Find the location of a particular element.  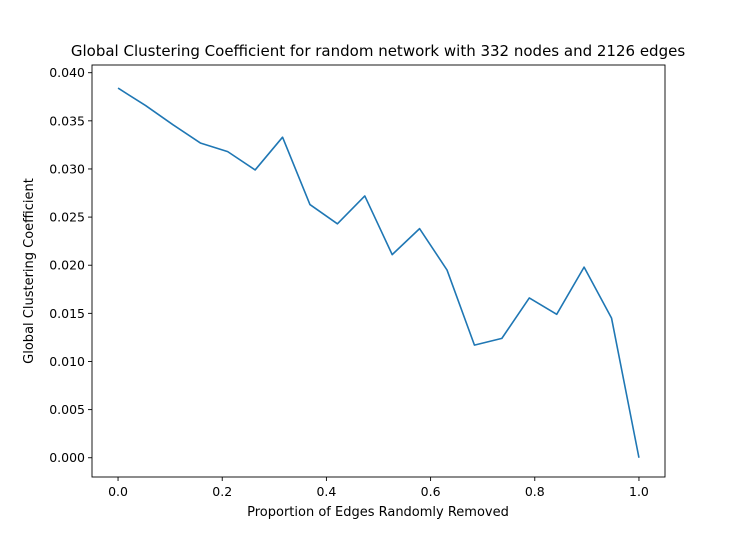

x-tick-label: 0.8 is located at coordinates (535, 491).